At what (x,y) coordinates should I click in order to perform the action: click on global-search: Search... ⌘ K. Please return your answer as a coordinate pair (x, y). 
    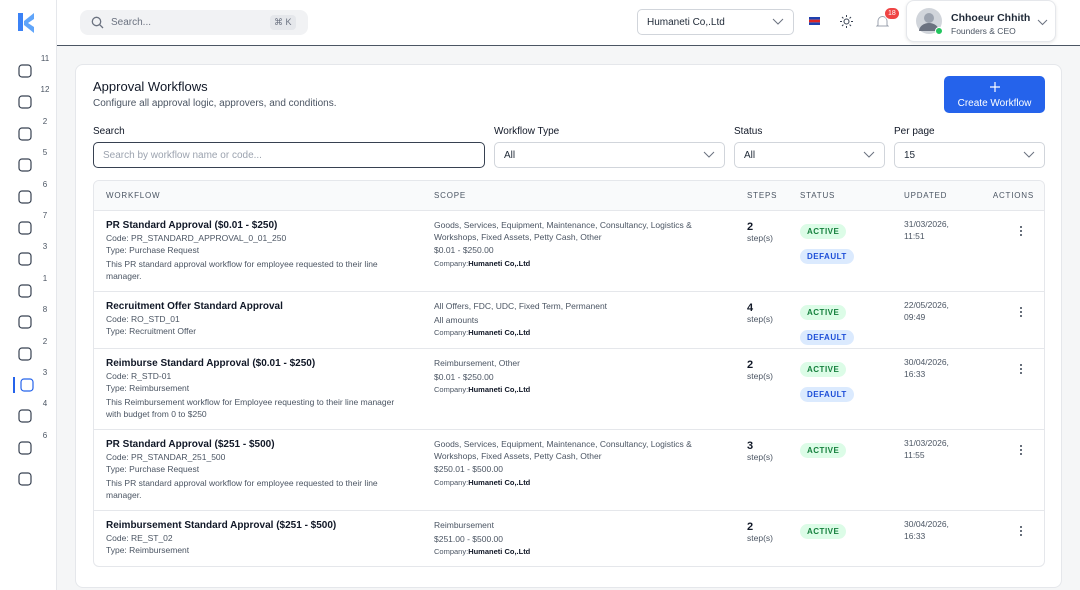
    Looking at the image, I should click on (194, 22).